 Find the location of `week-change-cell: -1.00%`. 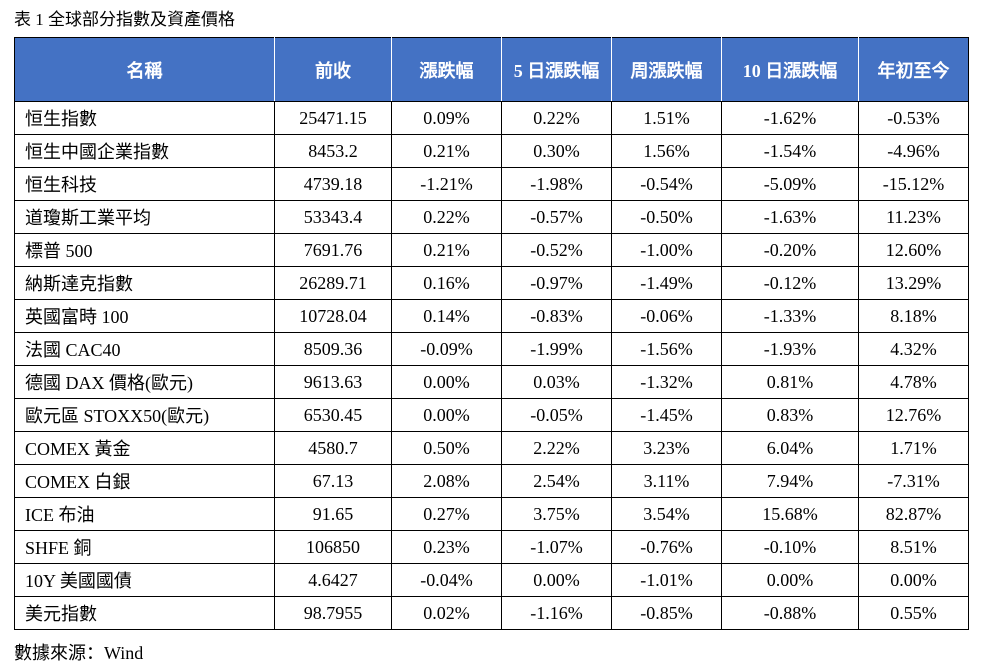

week-change-cell: -1.00% is located at coordinates (666, 250).